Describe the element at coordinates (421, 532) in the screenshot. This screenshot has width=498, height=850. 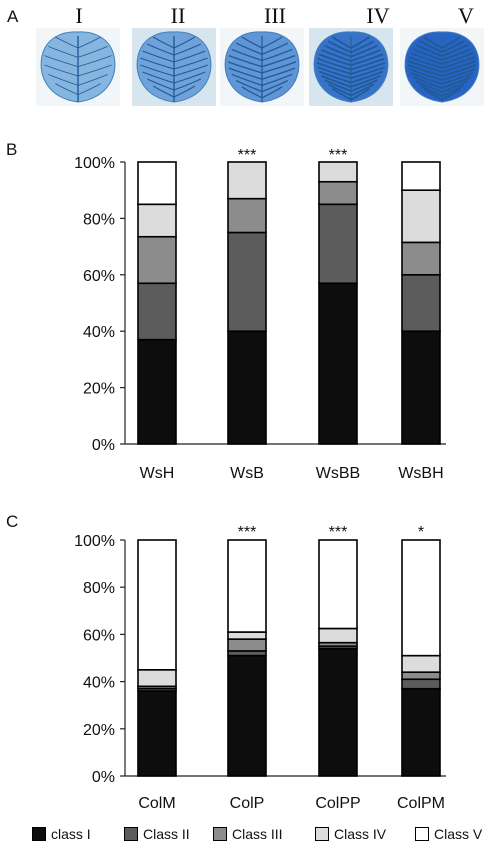
I see `significance-label: *` at that location.